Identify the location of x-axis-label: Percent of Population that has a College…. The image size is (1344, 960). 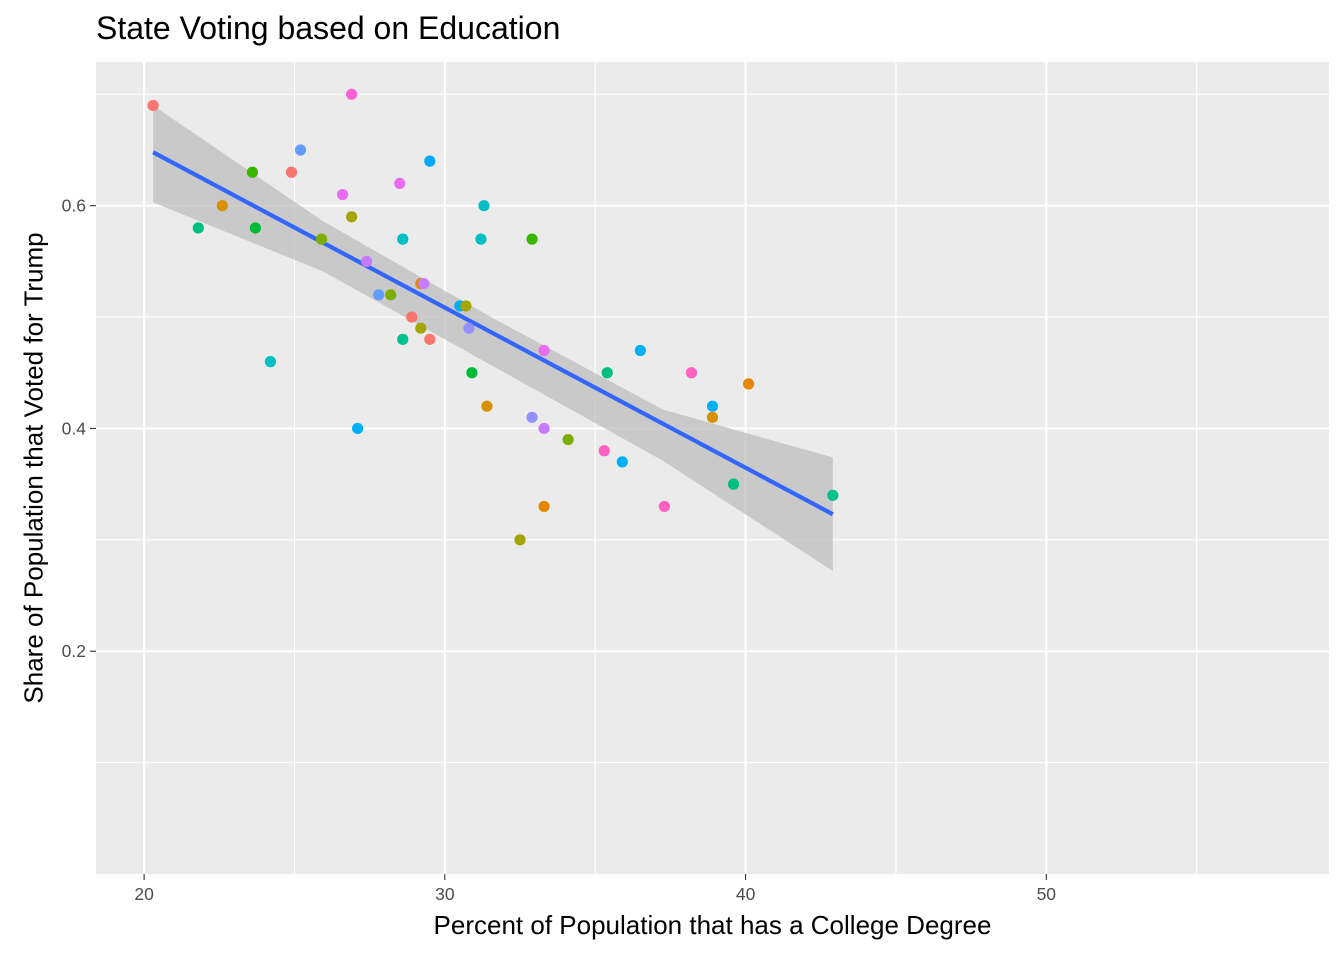
(712, 925).